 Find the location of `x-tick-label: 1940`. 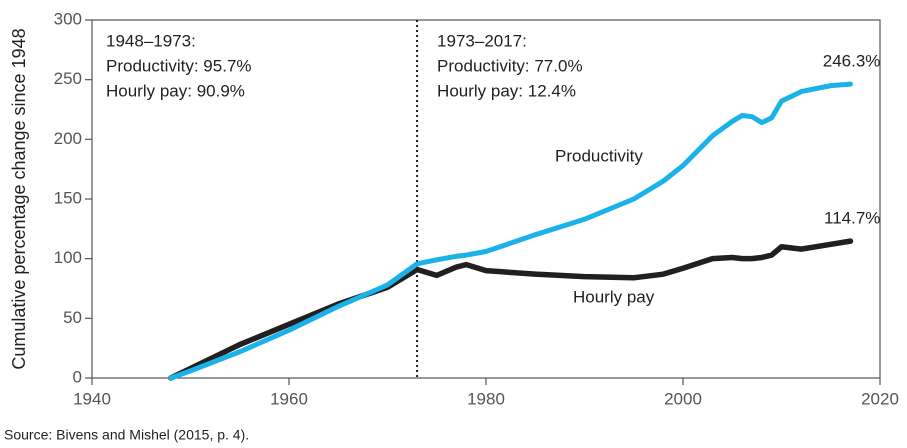

x-tick-label: 1940 is located at coordinates (92, 398).